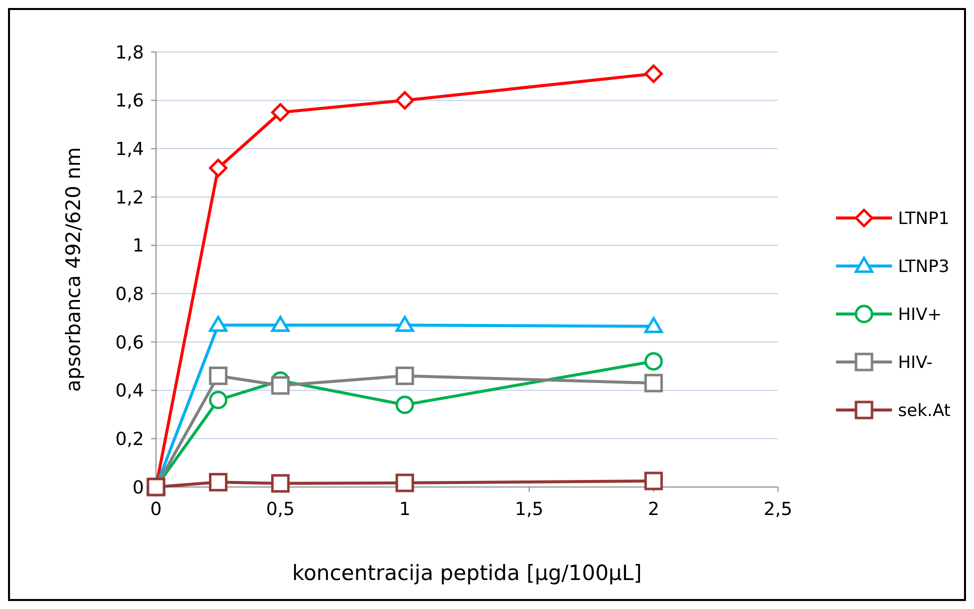 The height and width of the screenshot is (609, 974). I want to click on x-tick-label: 0, so click(156, 509).